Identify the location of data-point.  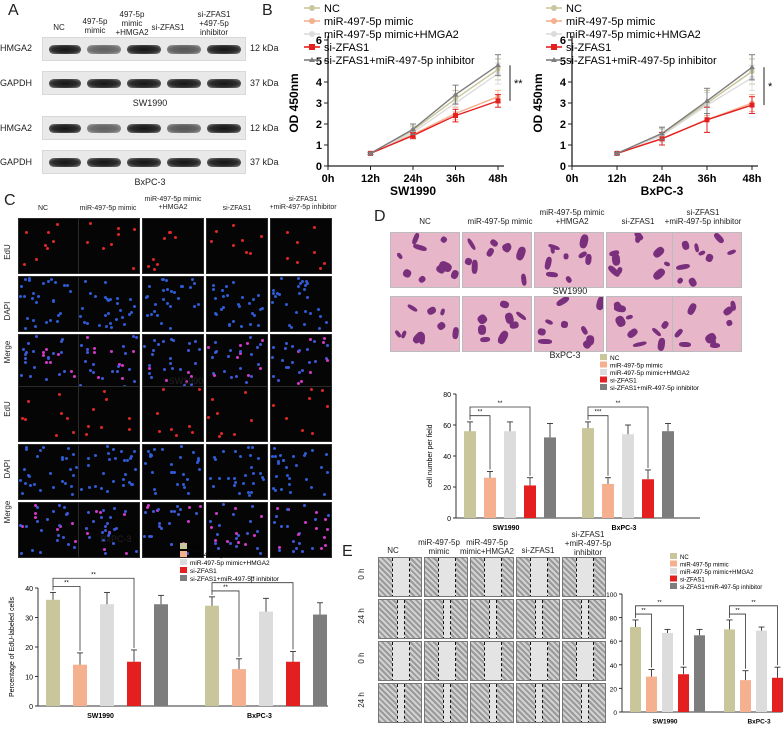
(752, 105).